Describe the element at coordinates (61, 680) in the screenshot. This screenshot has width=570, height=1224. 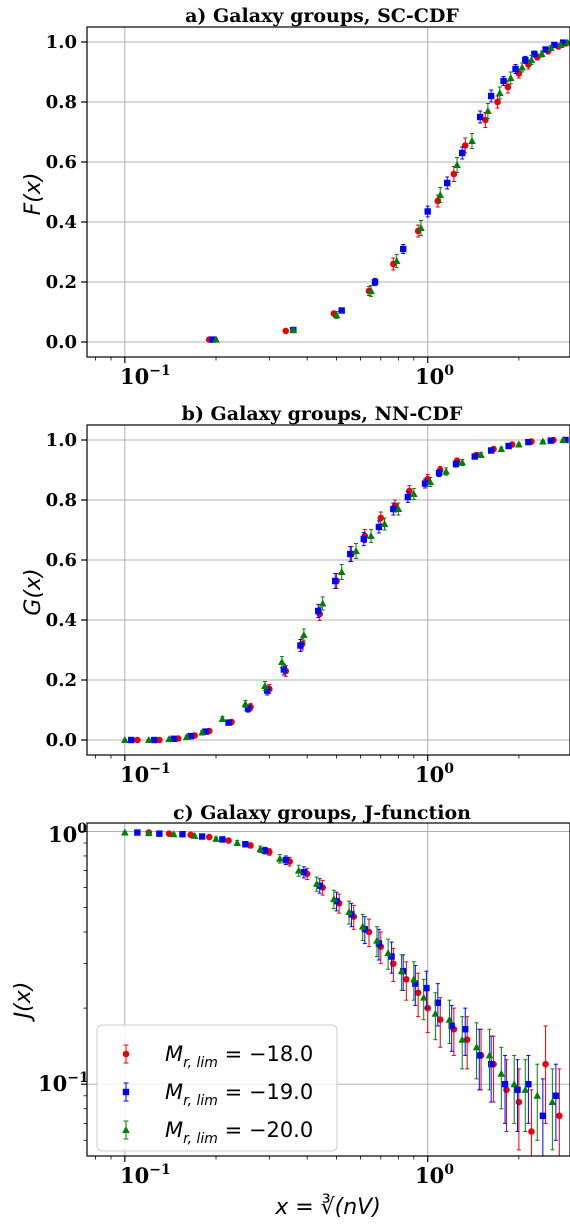
I see `y-tick-label: 0.2` at that location.